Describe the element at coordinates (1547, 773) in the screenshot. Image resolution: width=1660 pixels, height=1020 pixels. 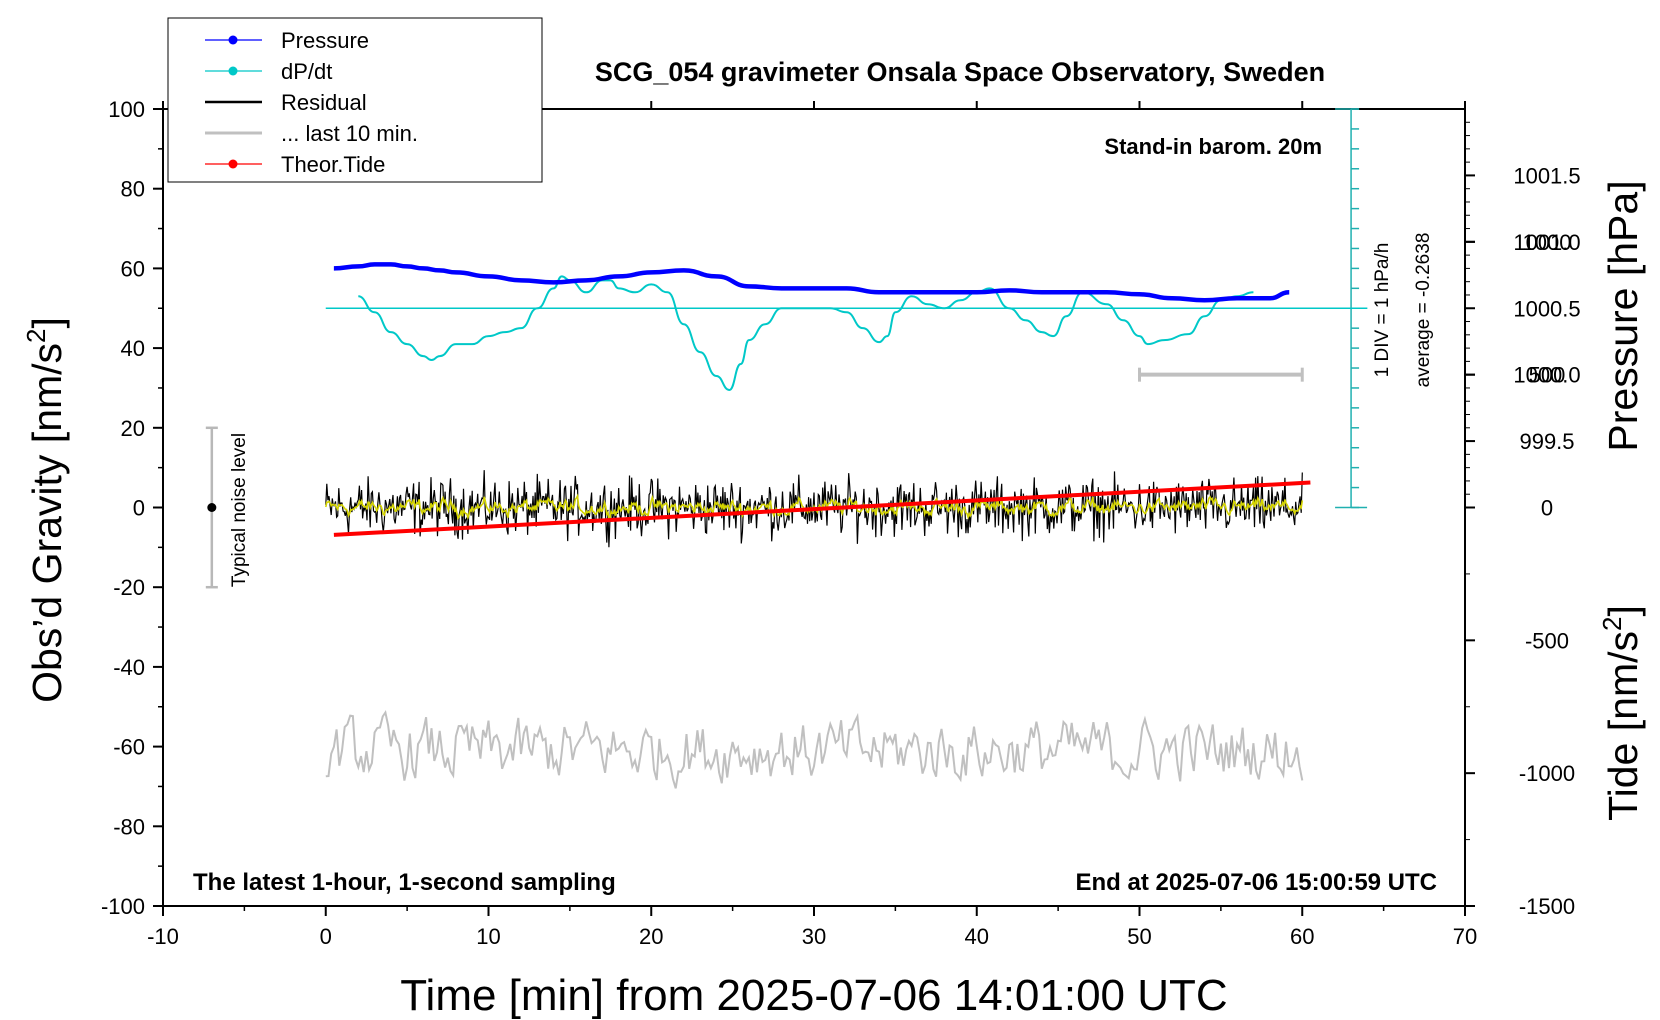
I see `tide-tick-label: -1000` at that location.